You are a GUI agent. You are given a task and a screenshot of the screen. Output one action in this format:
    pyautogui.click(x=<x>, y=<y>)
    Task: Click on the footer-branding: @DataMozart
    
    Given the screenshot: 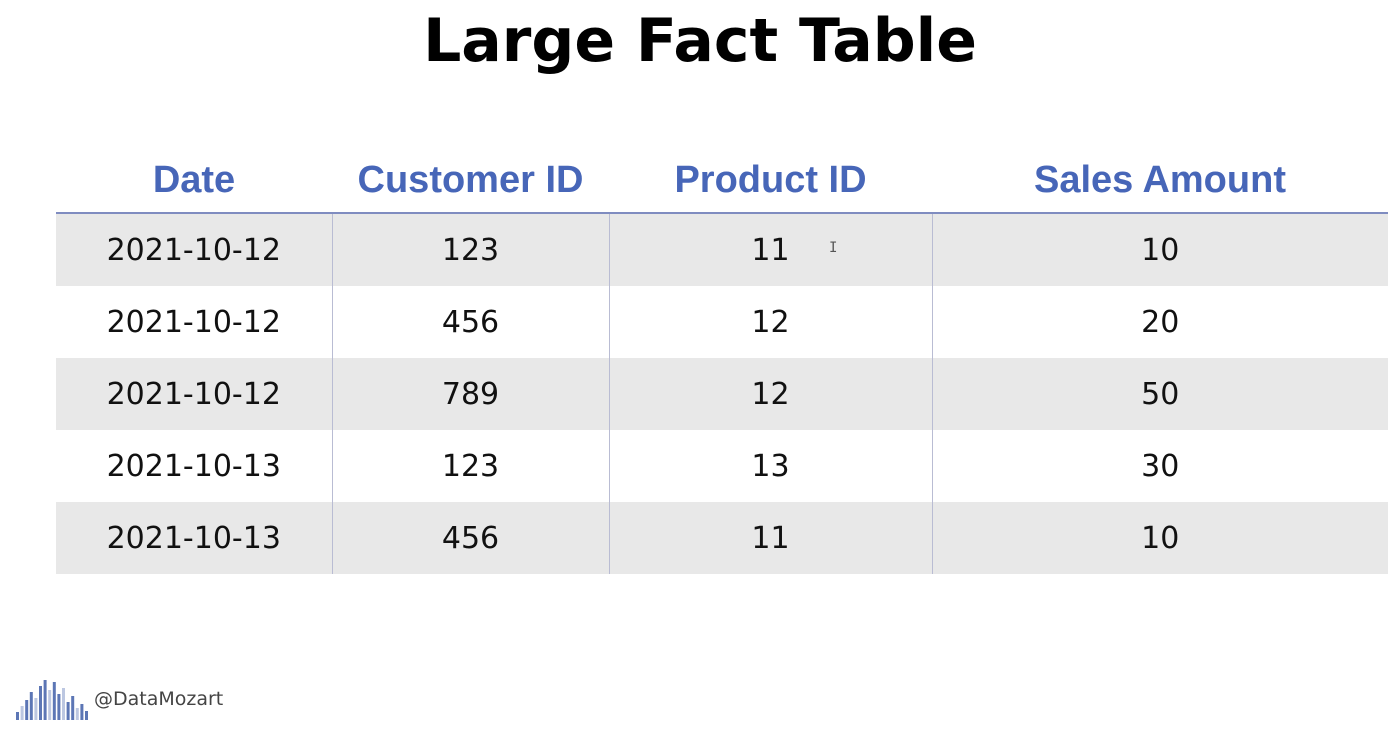 What is the action you would take?
    pyautogui.click(x=119, y=698)
    